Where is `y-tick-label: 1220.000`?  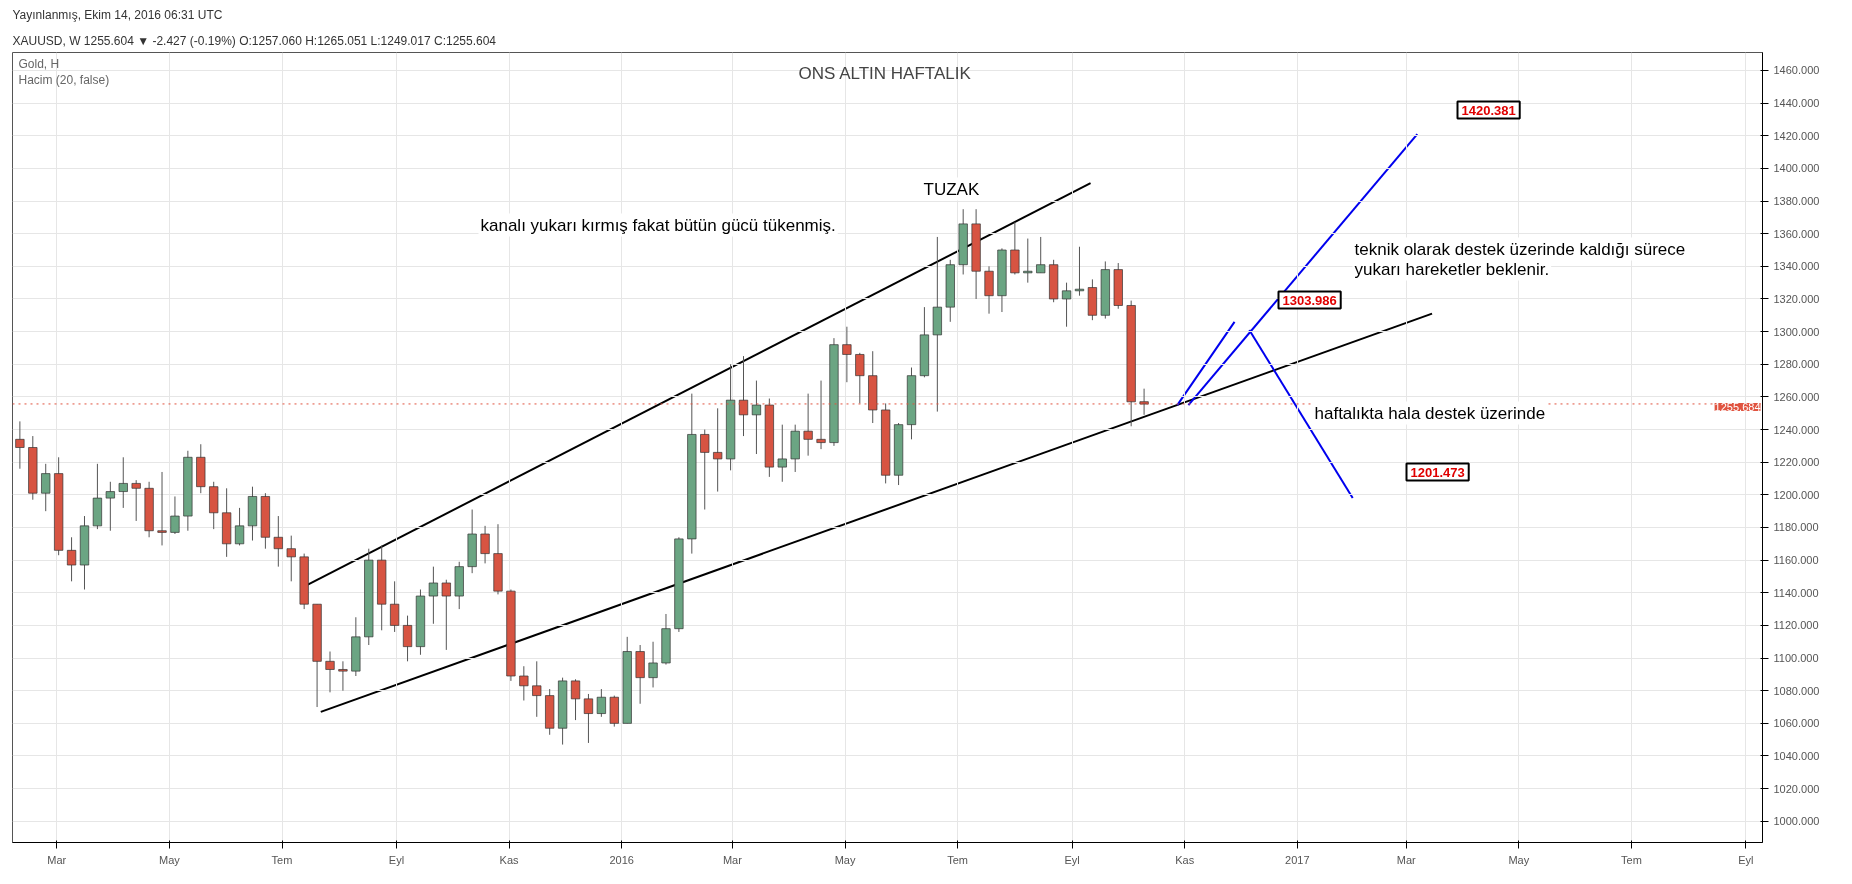
y-tick-label: 1220.000 is located at coordinates (1796, 462).